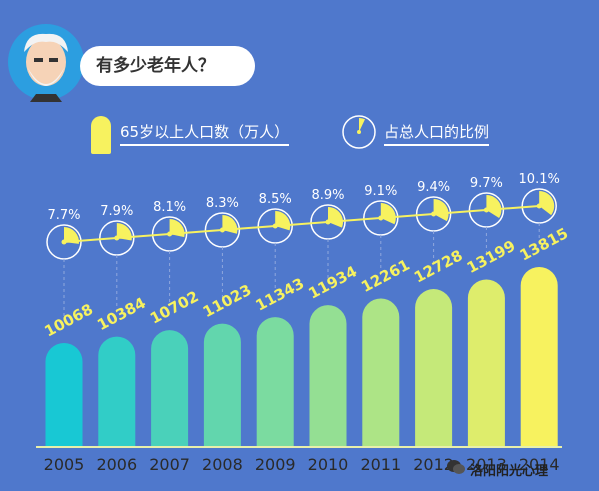 The width and height of the screenshot is (599, 491). Describe the element at coordinates (544, 244) in the screenshot. I see `bar-value-label: 13815` at that location.